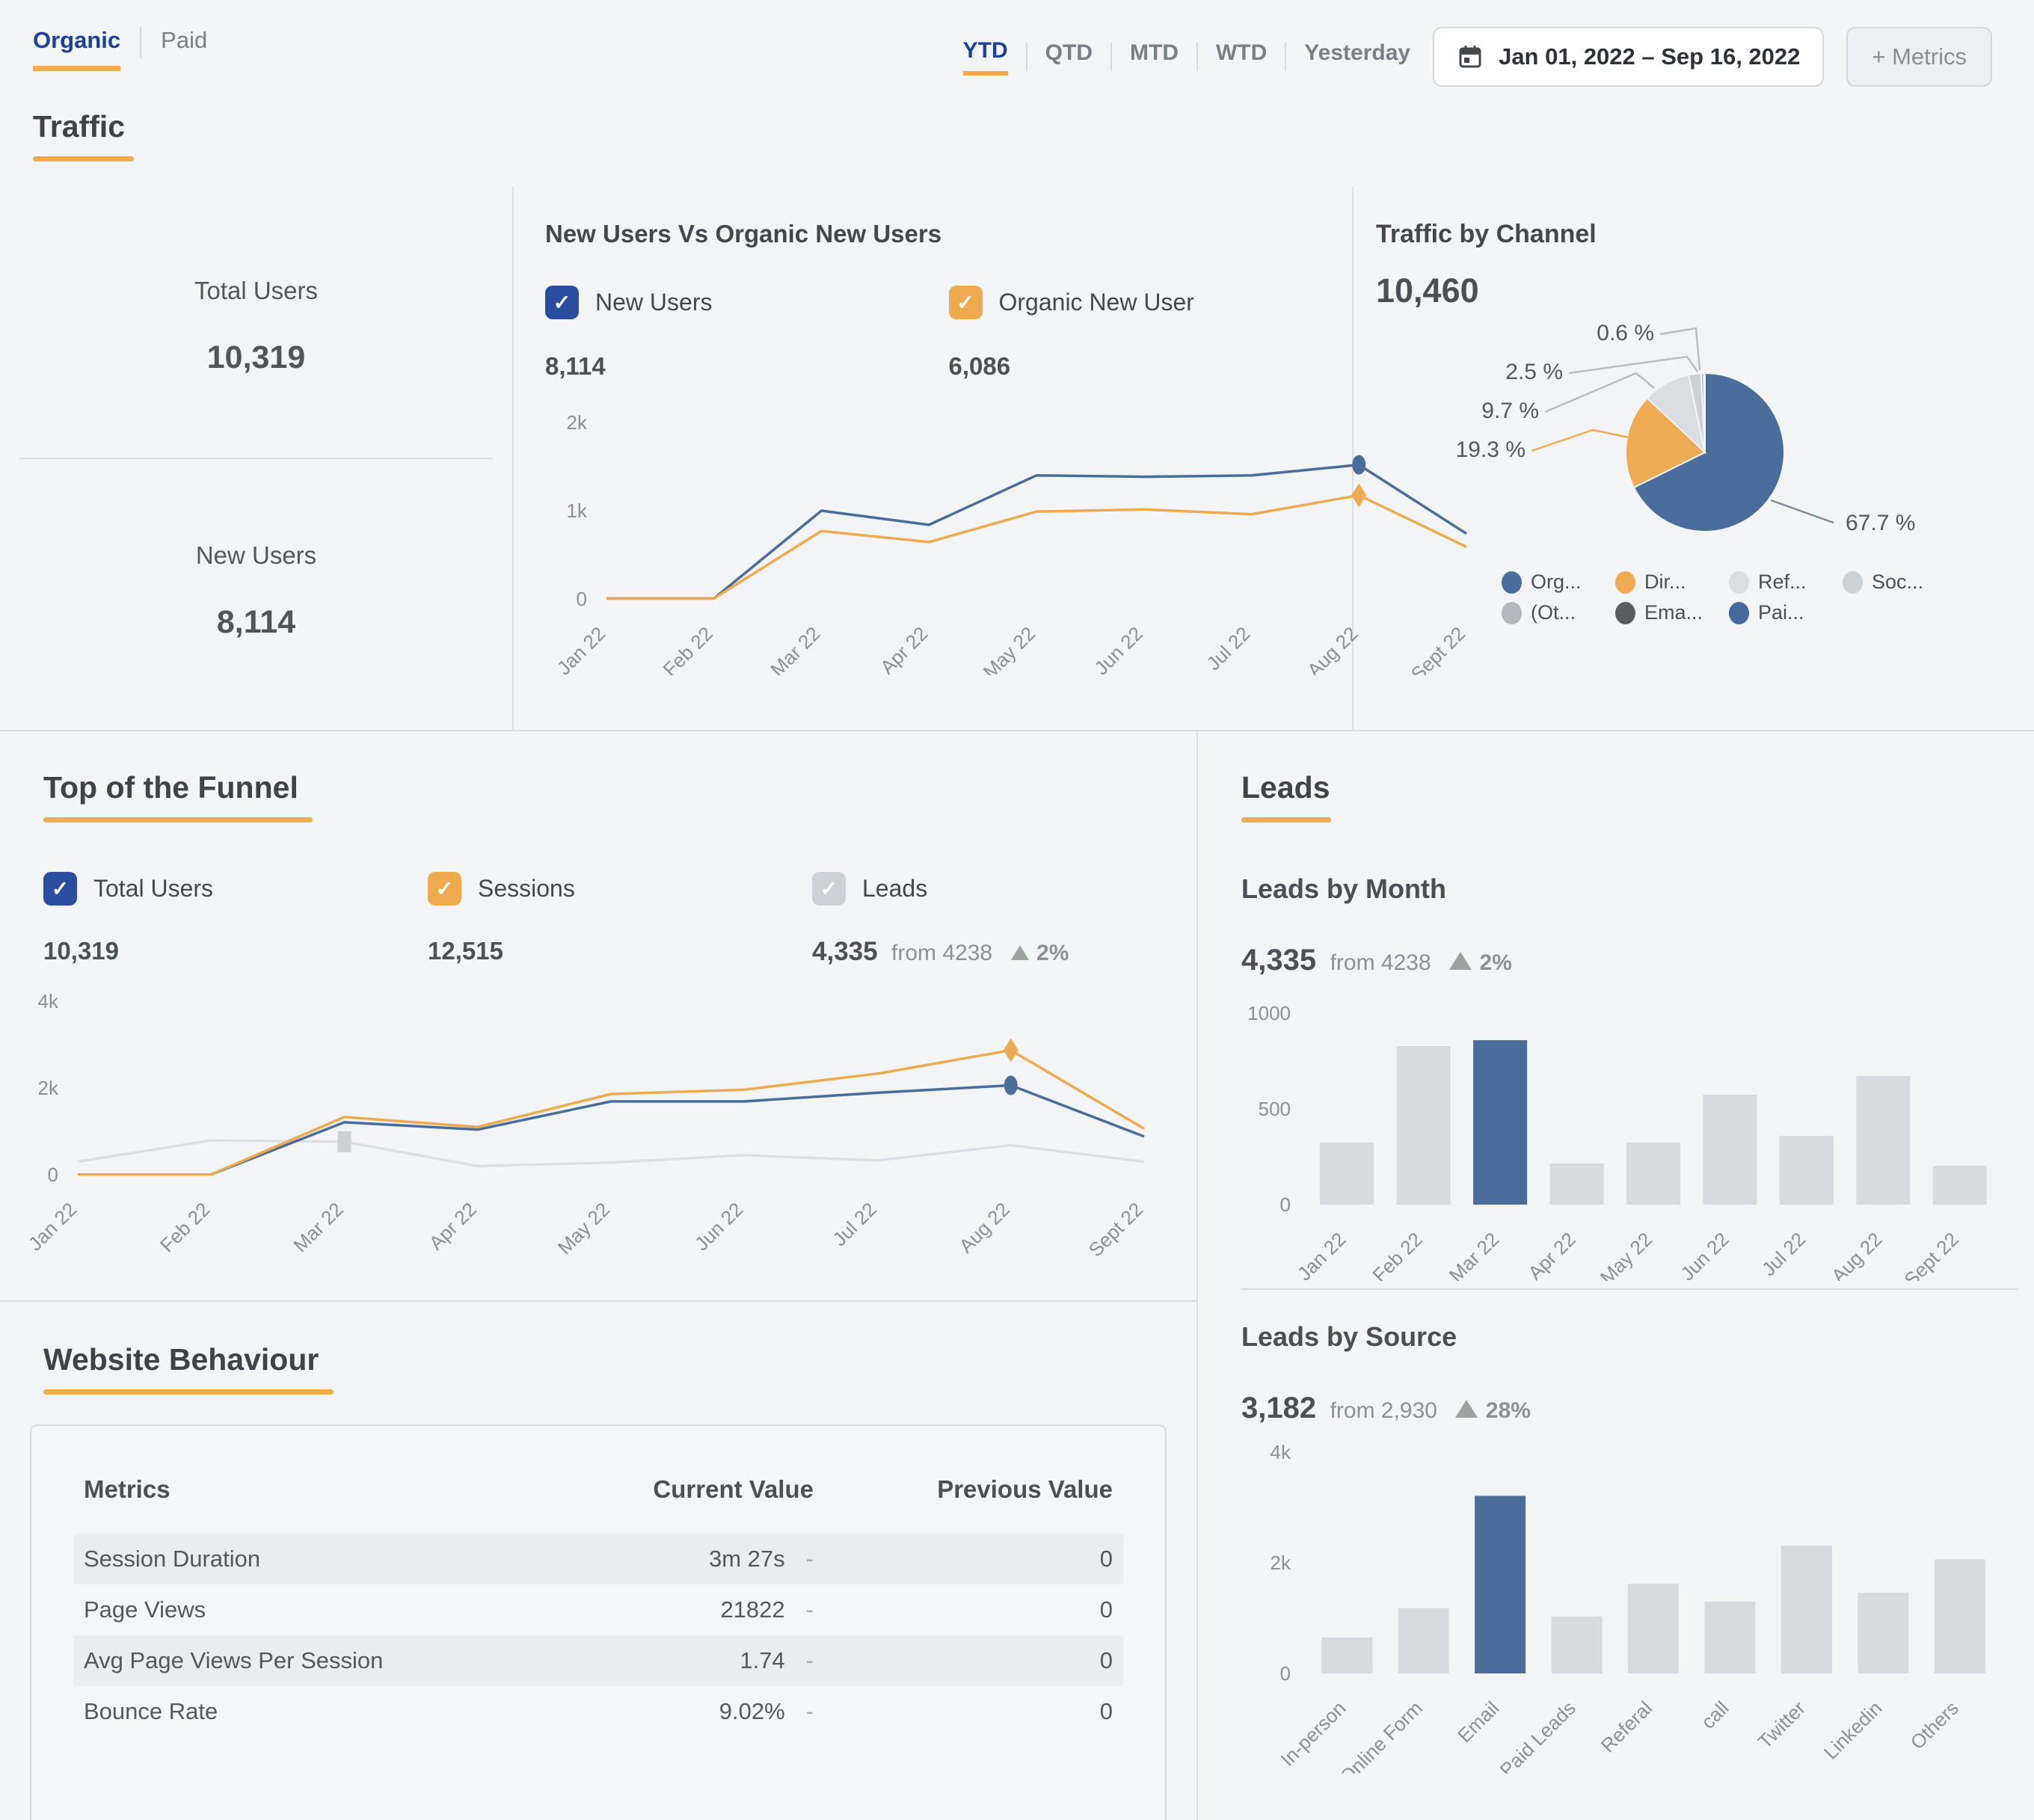 This screenshot has width=2034, height=1820. I want to click on svg-text: Twitter, so click(1782, 1725).